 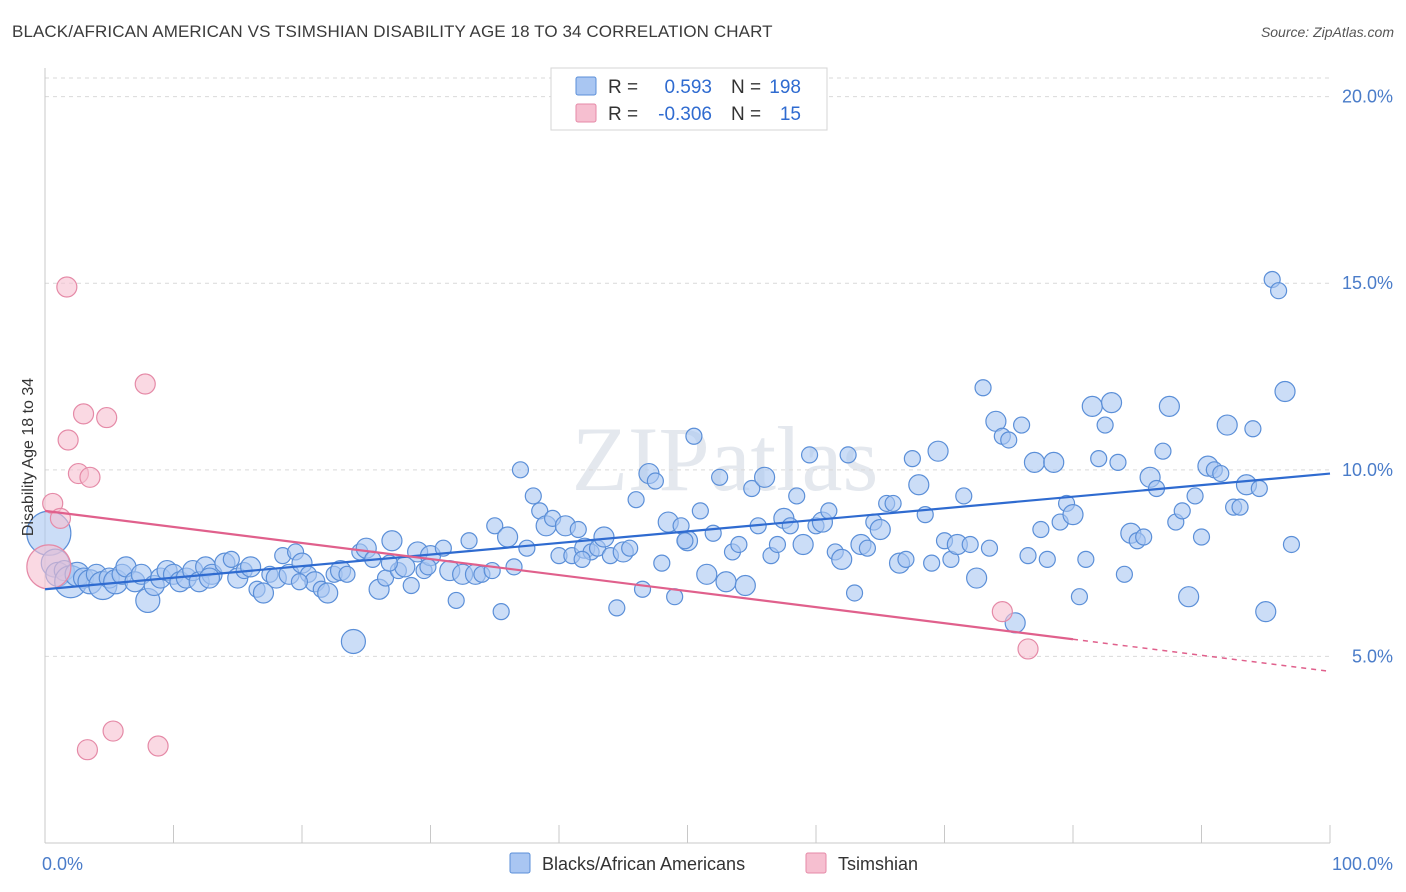 I want to click on source-label: Source: ZipAtlas.com, so click(x=1327, y=32).